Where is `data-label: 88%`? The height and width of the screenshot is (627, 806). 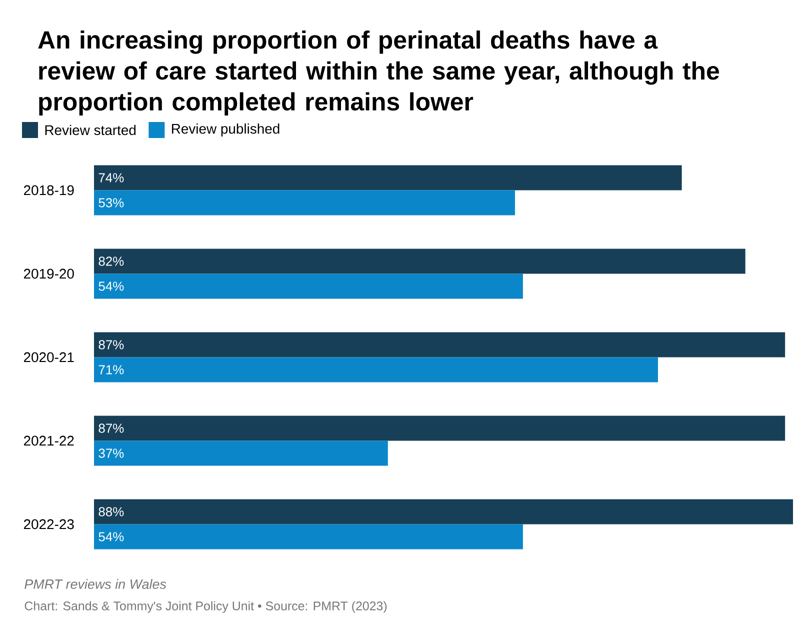
data-label: 88% is located at coordinates (111, 511).